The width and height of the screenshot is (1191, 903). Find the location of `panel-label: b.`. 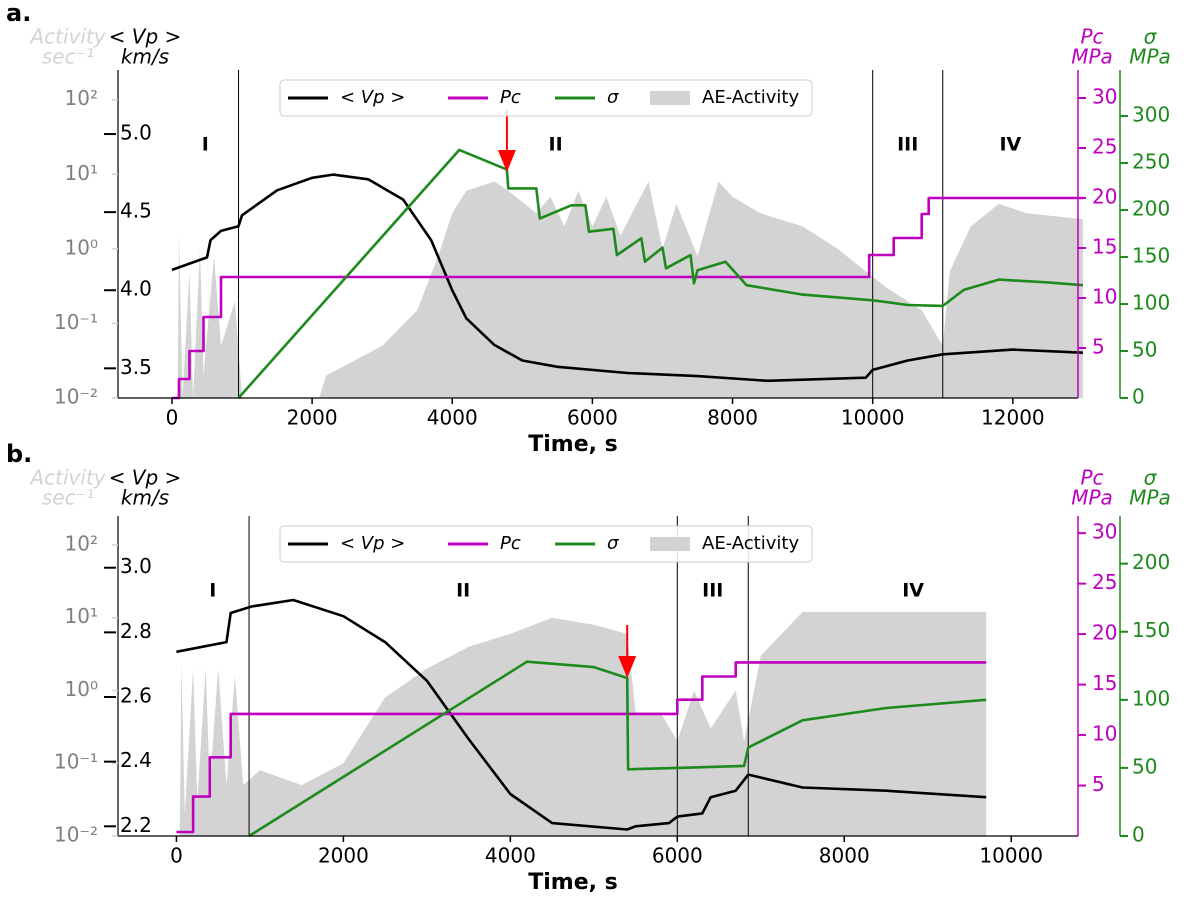

panel-label: b. is located at coordinates (19, 454).